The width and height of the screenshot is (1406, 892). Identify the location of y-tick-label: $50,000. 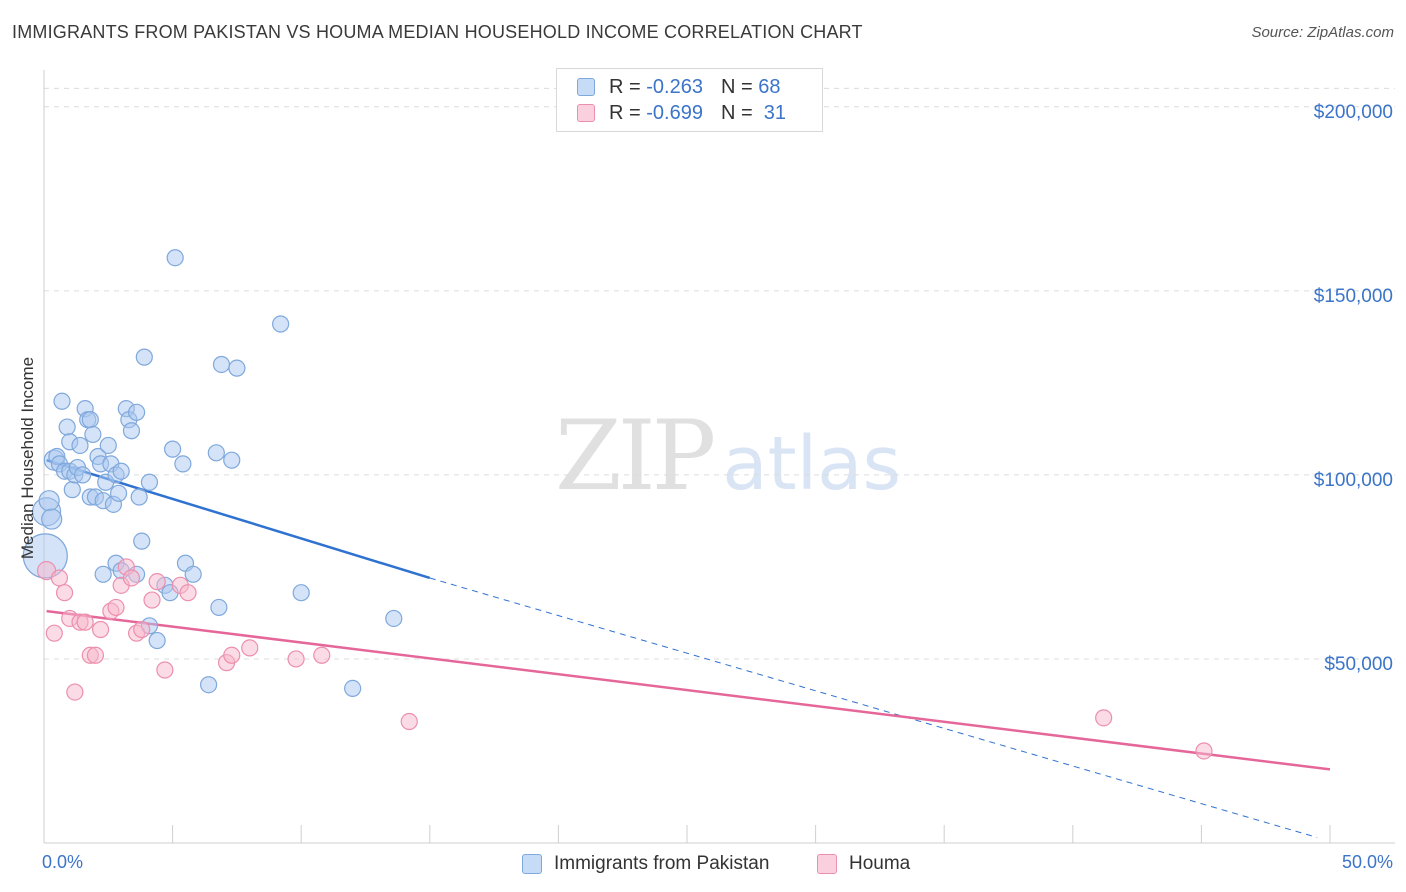
(1358, 664).